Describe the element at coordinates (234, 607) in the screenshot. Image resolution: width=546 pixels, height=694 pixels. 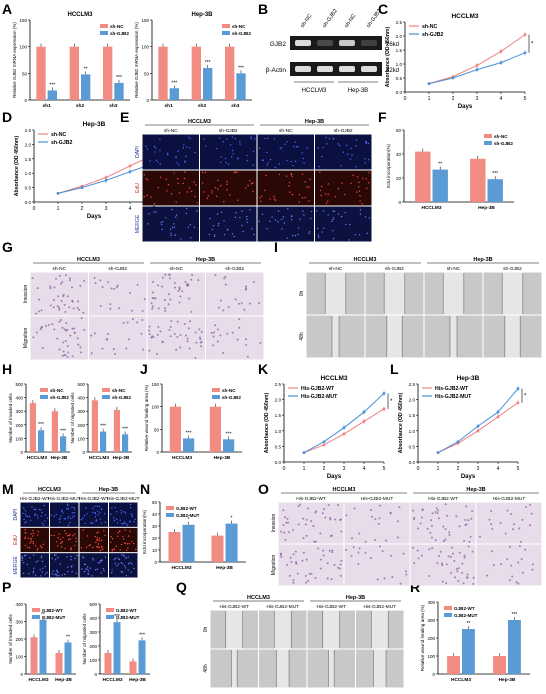
I see `column-label: His-GJB2-WT` at that location.